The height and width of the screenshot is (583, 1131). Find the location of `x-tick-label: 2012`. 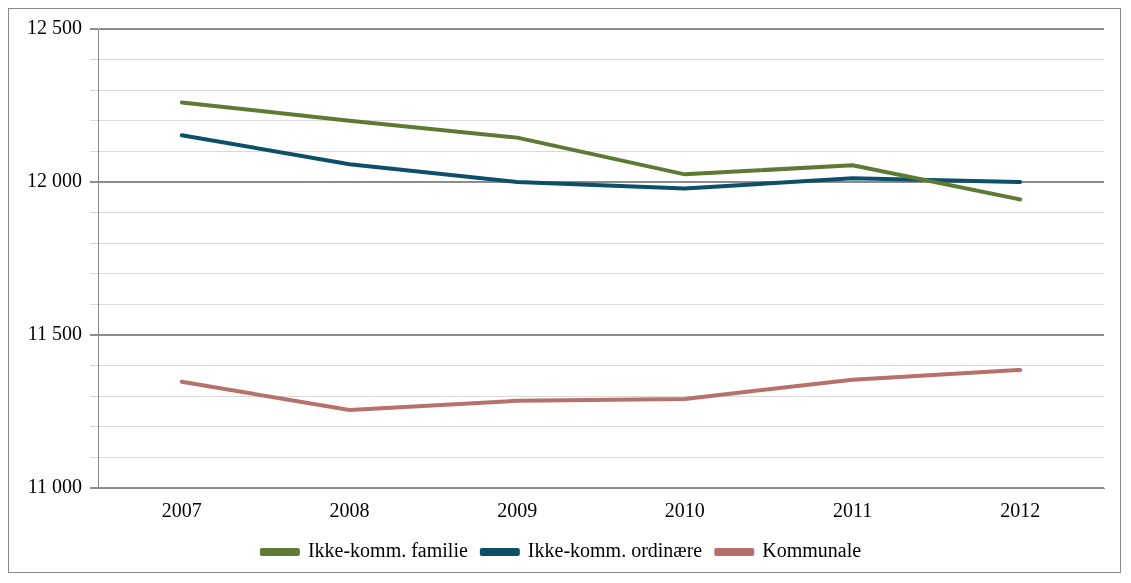

x-tick-label: 2012 is located at coordinates (1020, 510).